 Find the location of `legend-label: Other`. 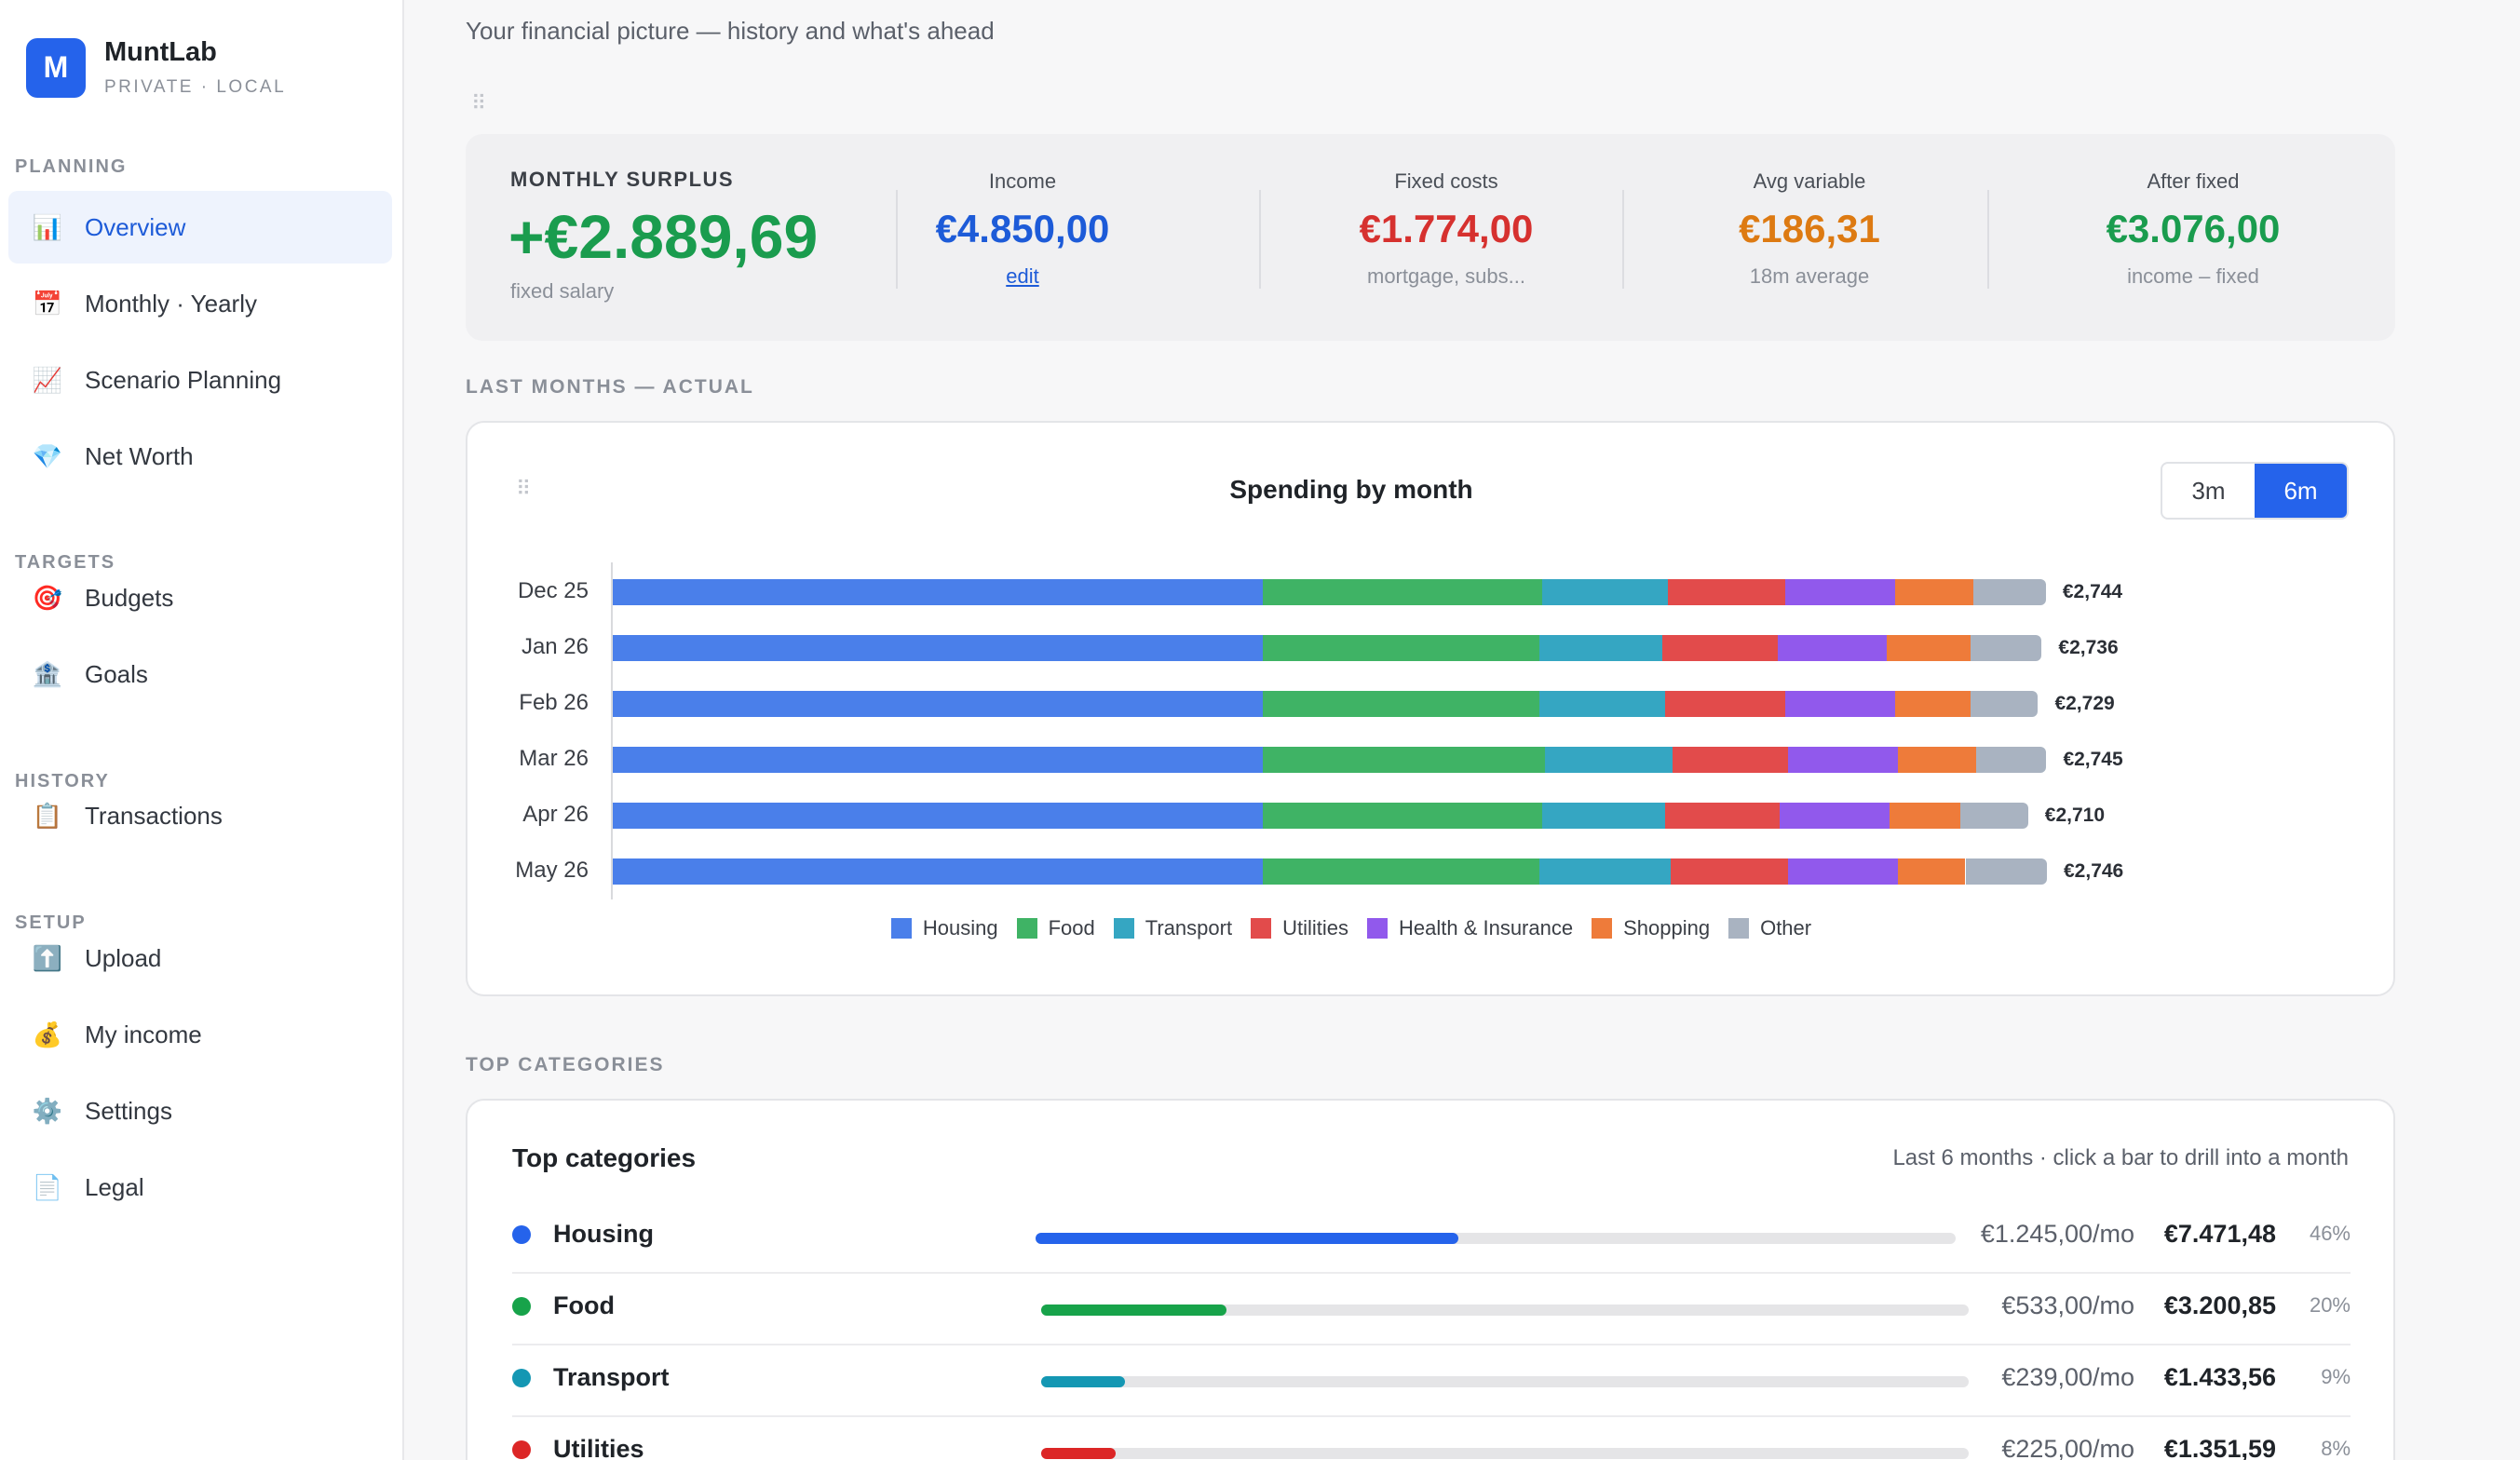

legend-label: Other is located at coordinates (1786, 928).